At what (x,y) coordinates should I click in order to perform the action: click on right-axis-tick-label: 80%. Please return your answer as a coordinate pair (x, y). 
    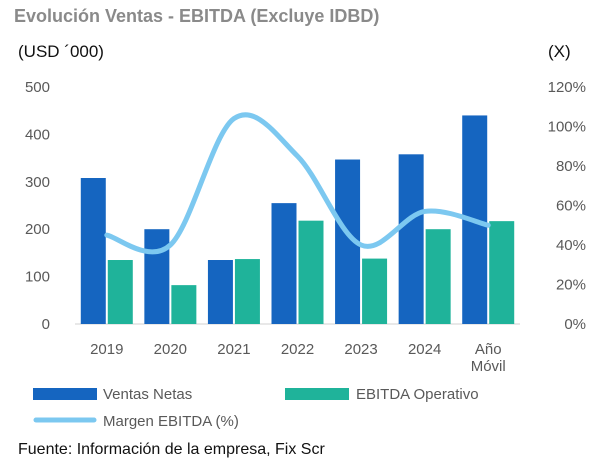
    Looking at the image, I should click on (571, 166).